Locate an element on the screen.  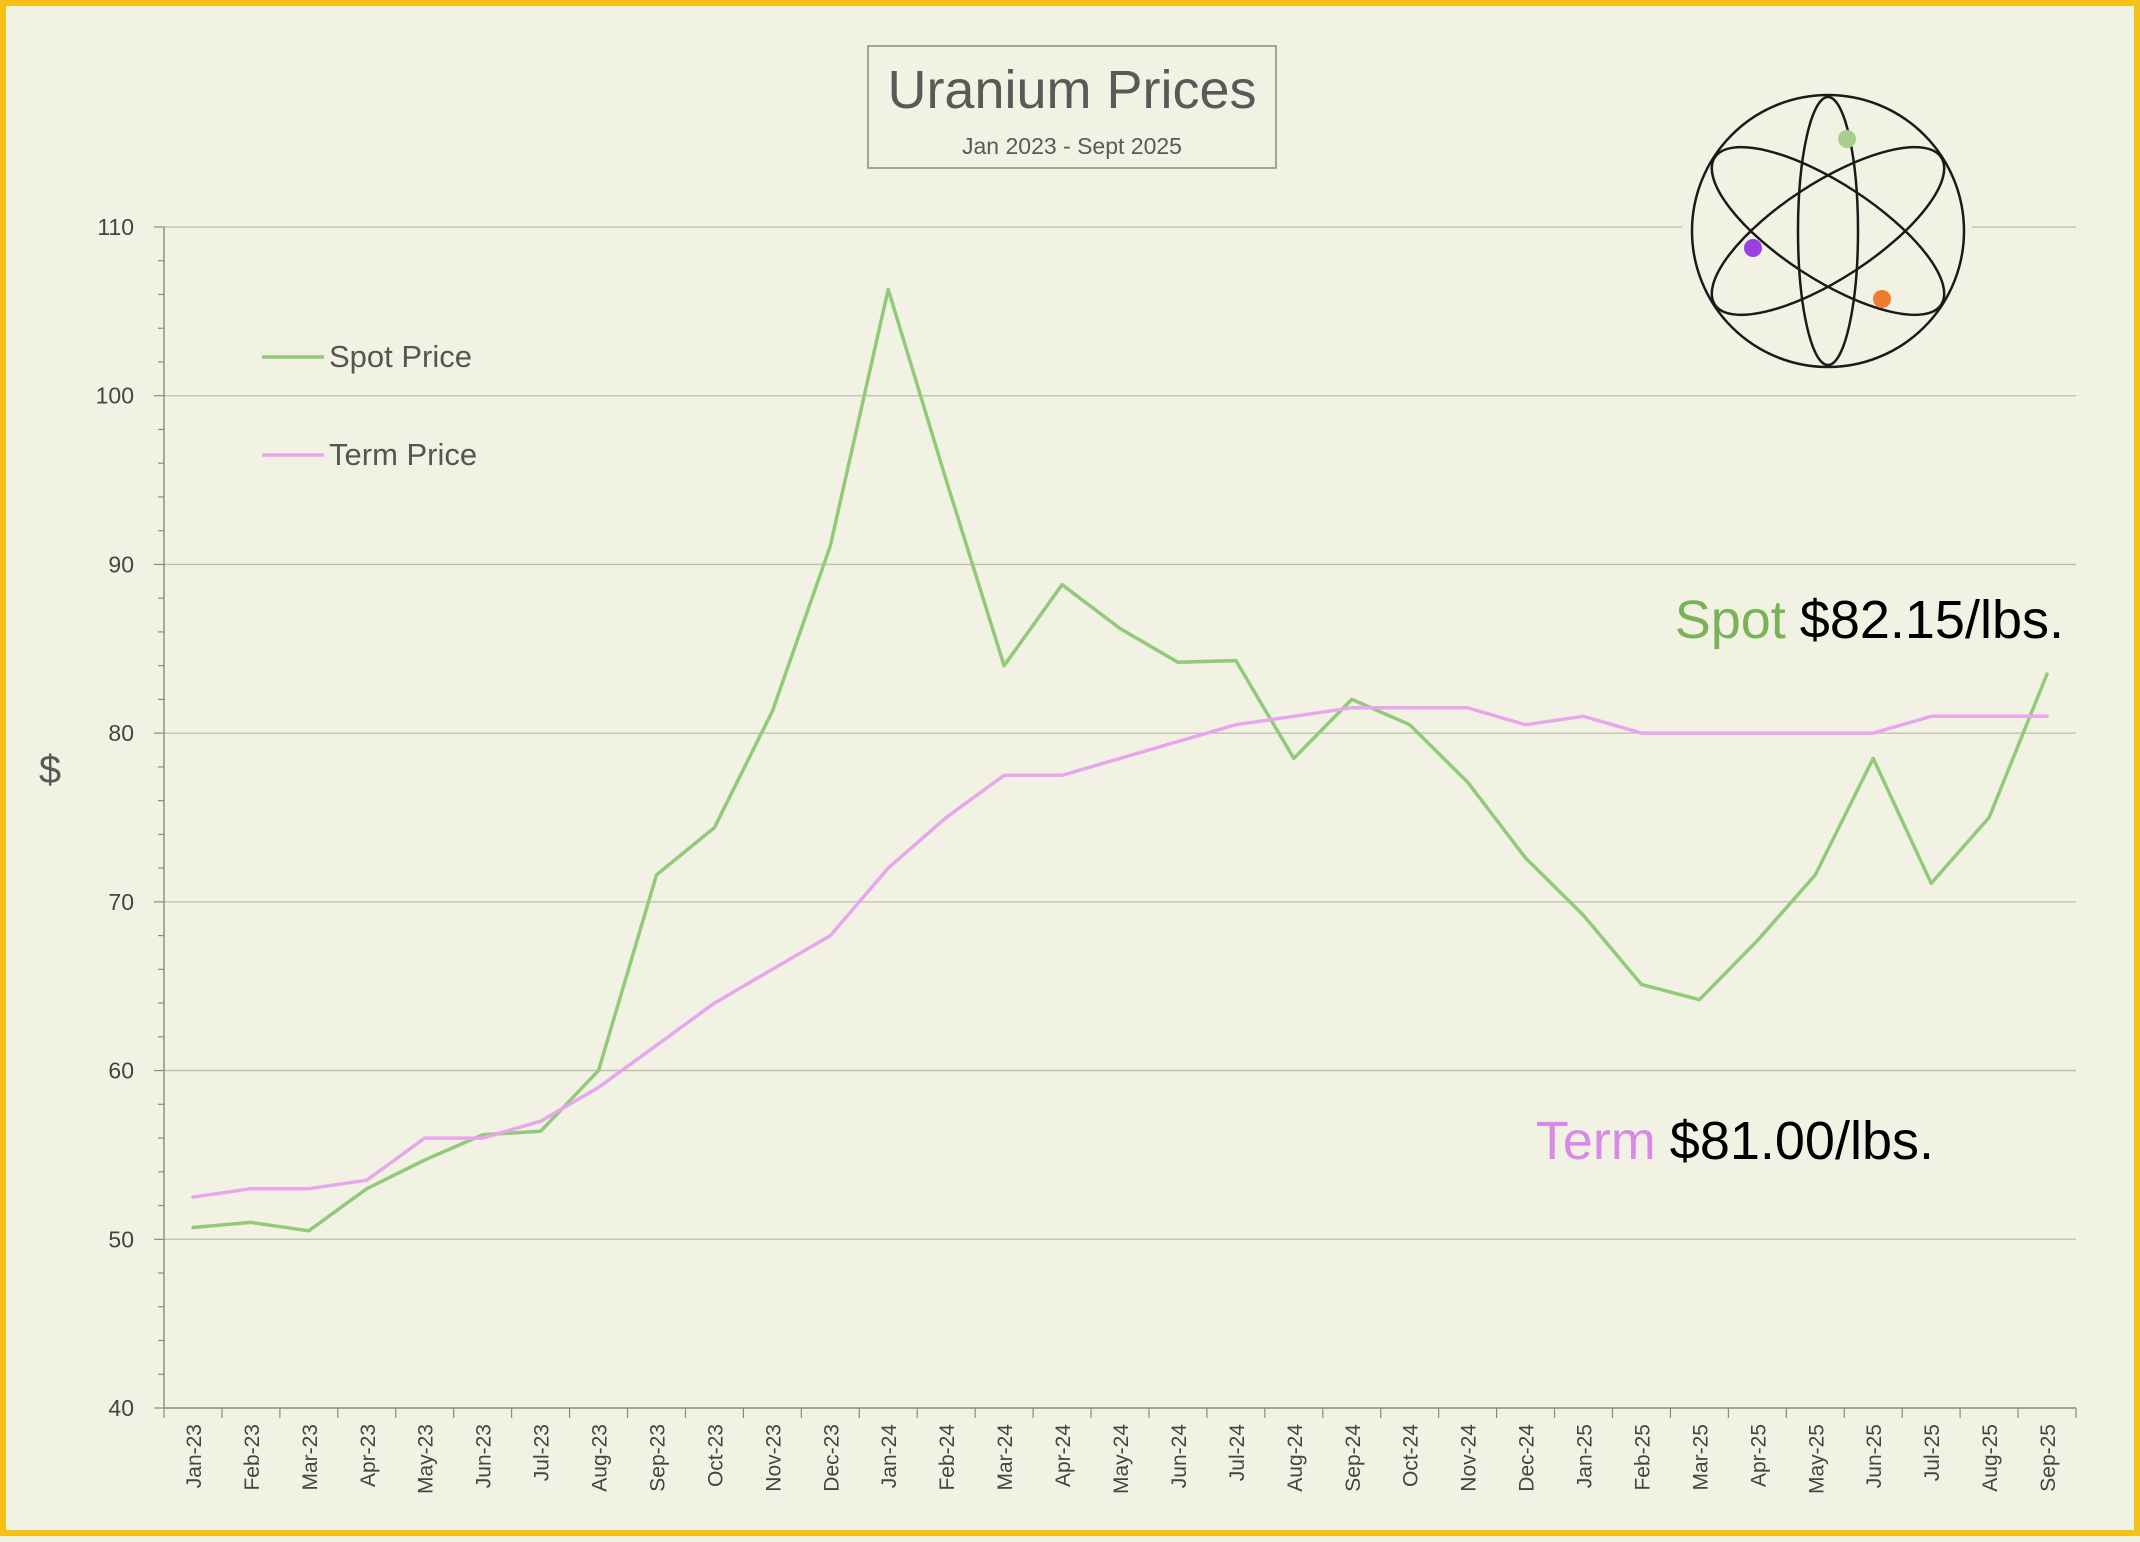
x-tick-label: Apr-25 is located at coordinates (1758, 1455).